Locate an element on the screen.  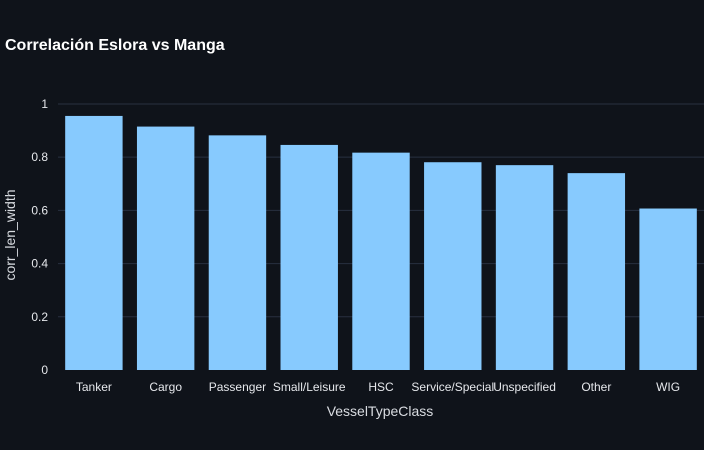
x-tick-label: HSC is located at coordinates (381, 387).